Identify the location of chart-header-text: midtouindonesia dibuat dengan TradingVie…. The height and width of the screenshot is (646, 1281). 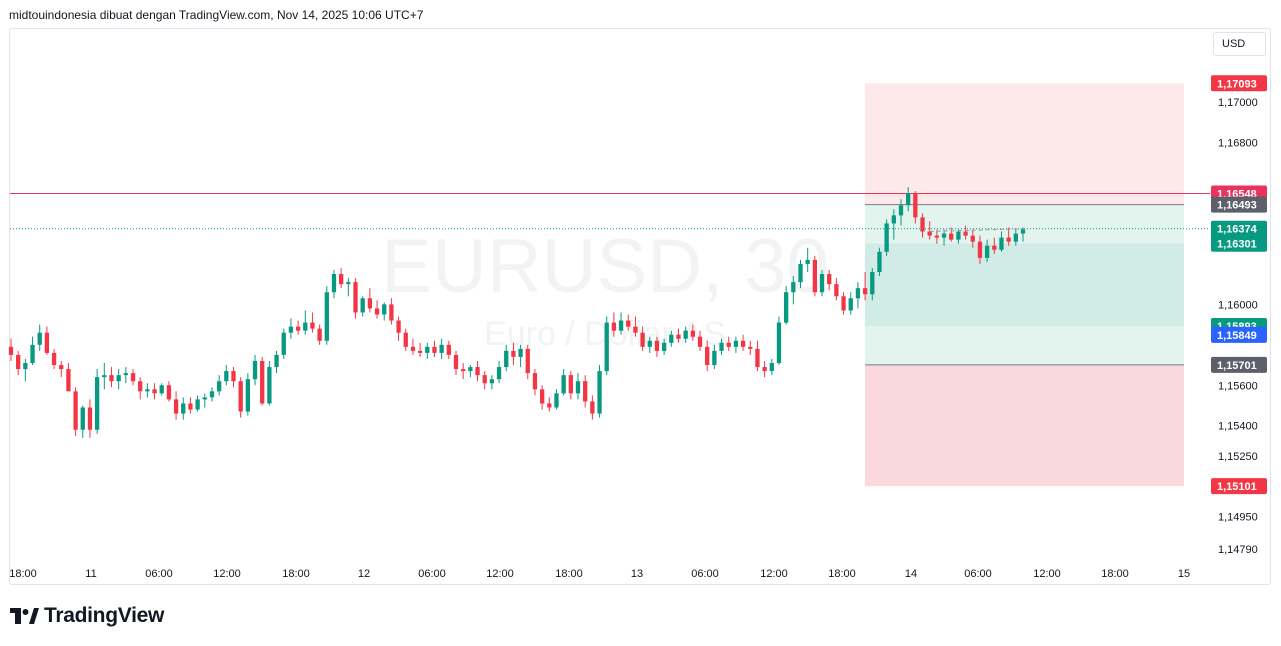
(216, 15).